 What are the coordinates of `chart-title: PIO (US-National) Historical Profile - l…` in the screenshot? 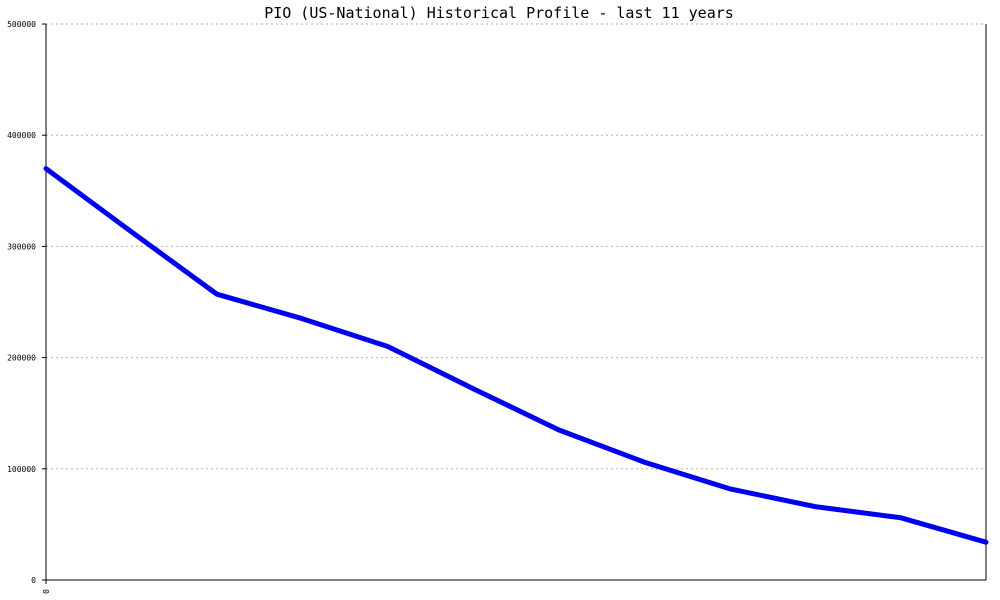 It's located at (499, 13).